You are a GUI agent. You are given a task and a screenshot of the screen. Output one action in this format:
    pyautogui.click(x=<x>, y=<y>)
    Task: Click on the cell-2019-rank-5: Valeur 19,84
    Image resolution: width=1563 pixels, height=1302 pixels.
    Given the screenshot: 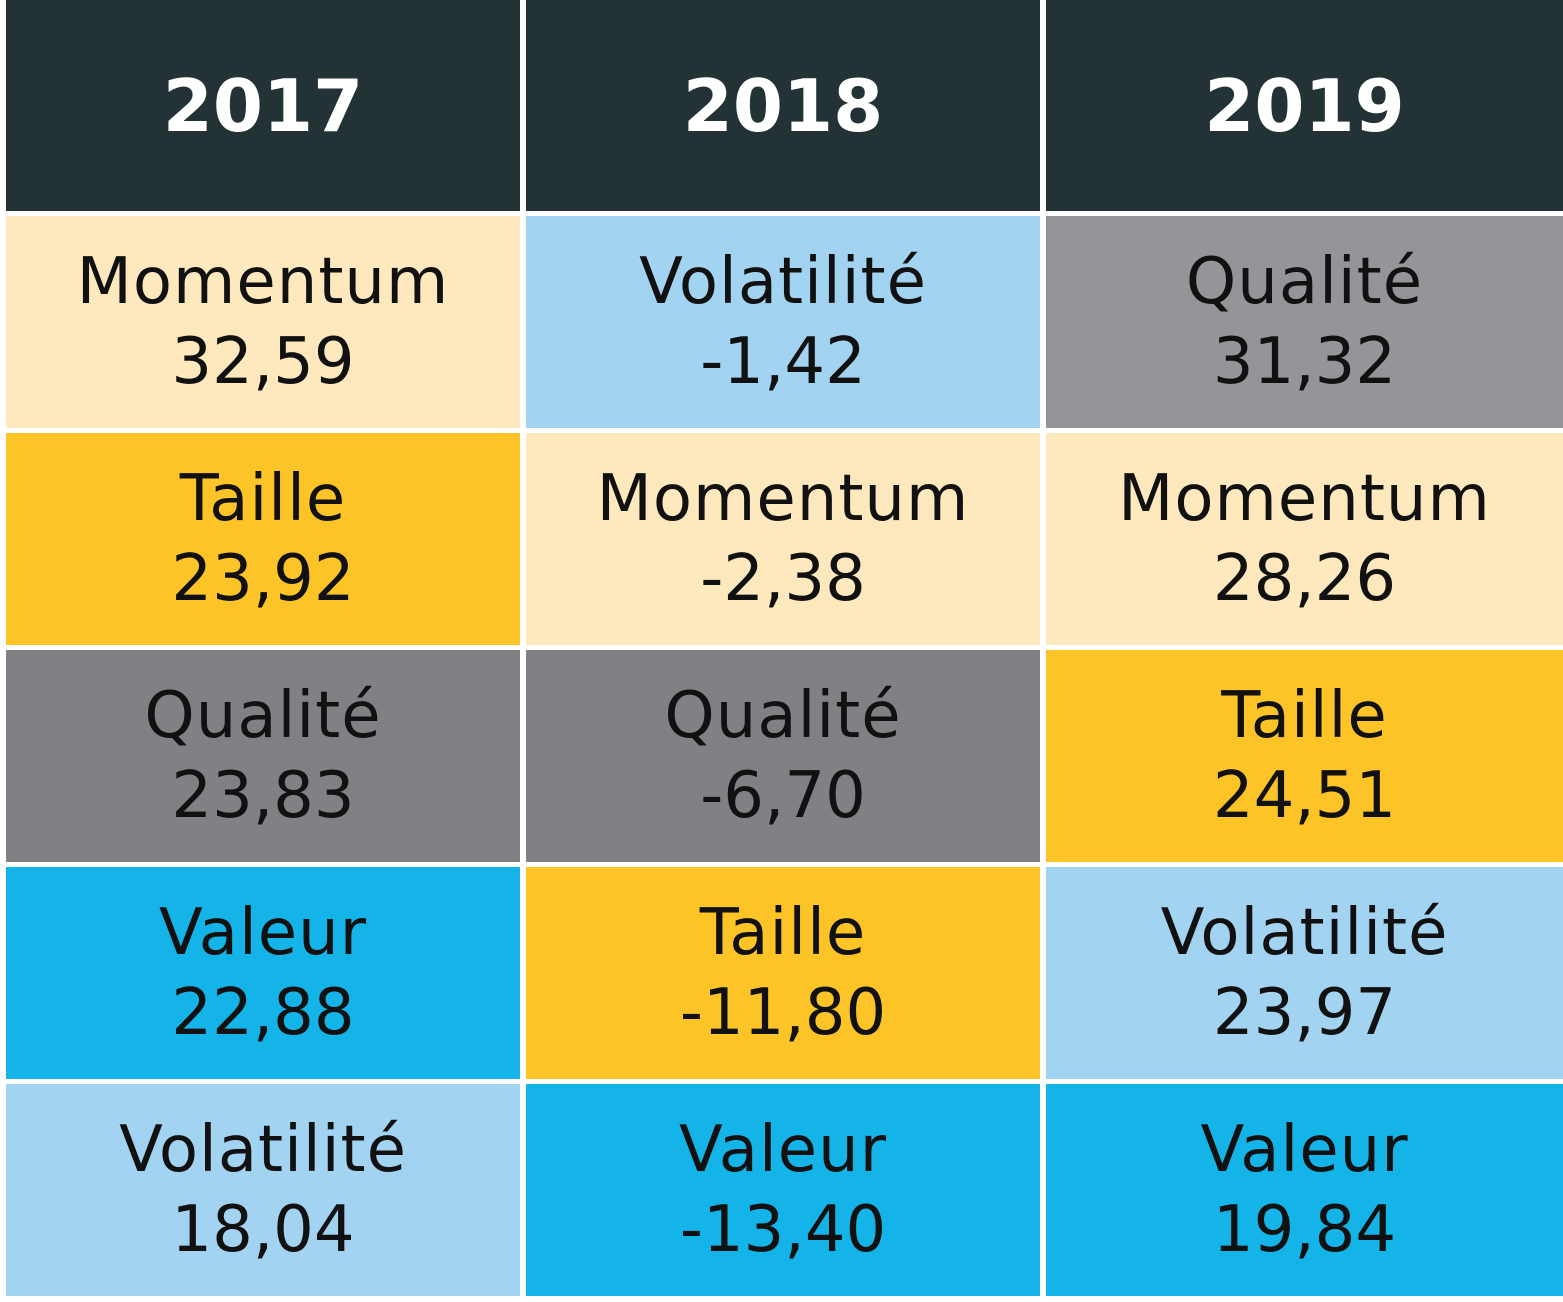 What is the action you would take?
    pyautogui.click(x=1304, y=1190)
    